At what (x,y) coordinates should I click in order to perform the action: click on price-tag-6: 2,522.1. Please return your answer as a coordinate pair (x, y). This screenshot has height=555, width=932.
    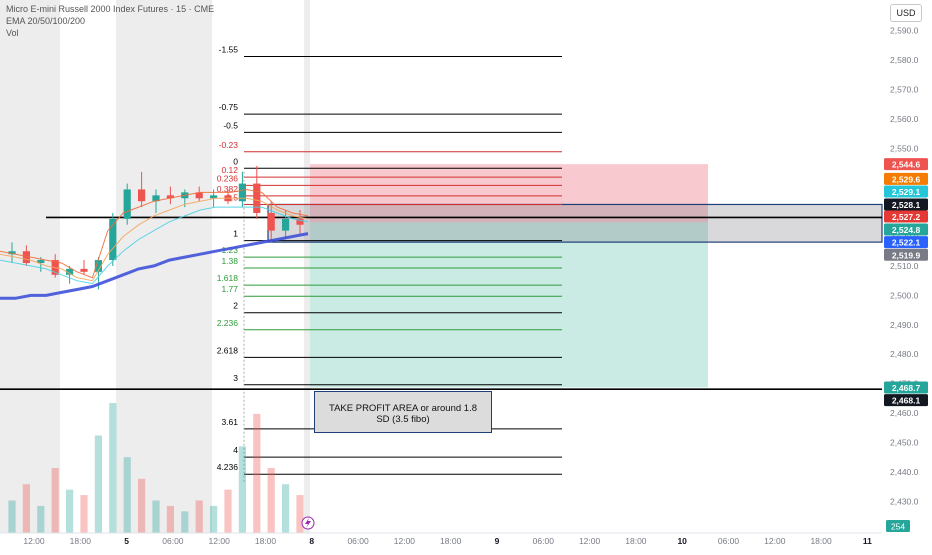
    Looking at the image, I should click on (906, 243).